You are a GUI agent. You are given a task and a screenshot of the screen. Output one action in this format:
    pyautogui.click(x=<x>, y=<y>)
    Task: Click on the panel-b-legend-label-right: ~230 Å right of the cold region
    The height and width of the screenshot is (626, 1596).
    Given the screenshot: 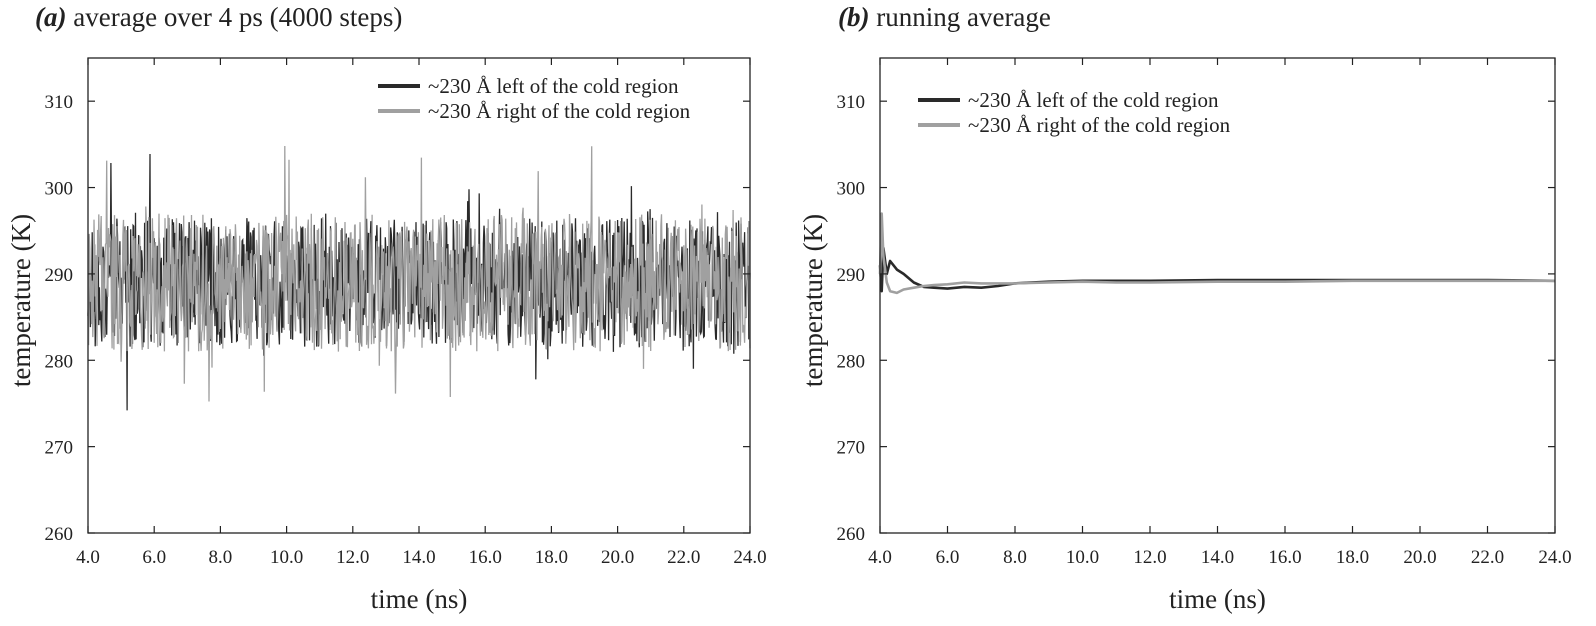 What is the action you would take?
    pyautogui.click(x=1099, y=125)
    